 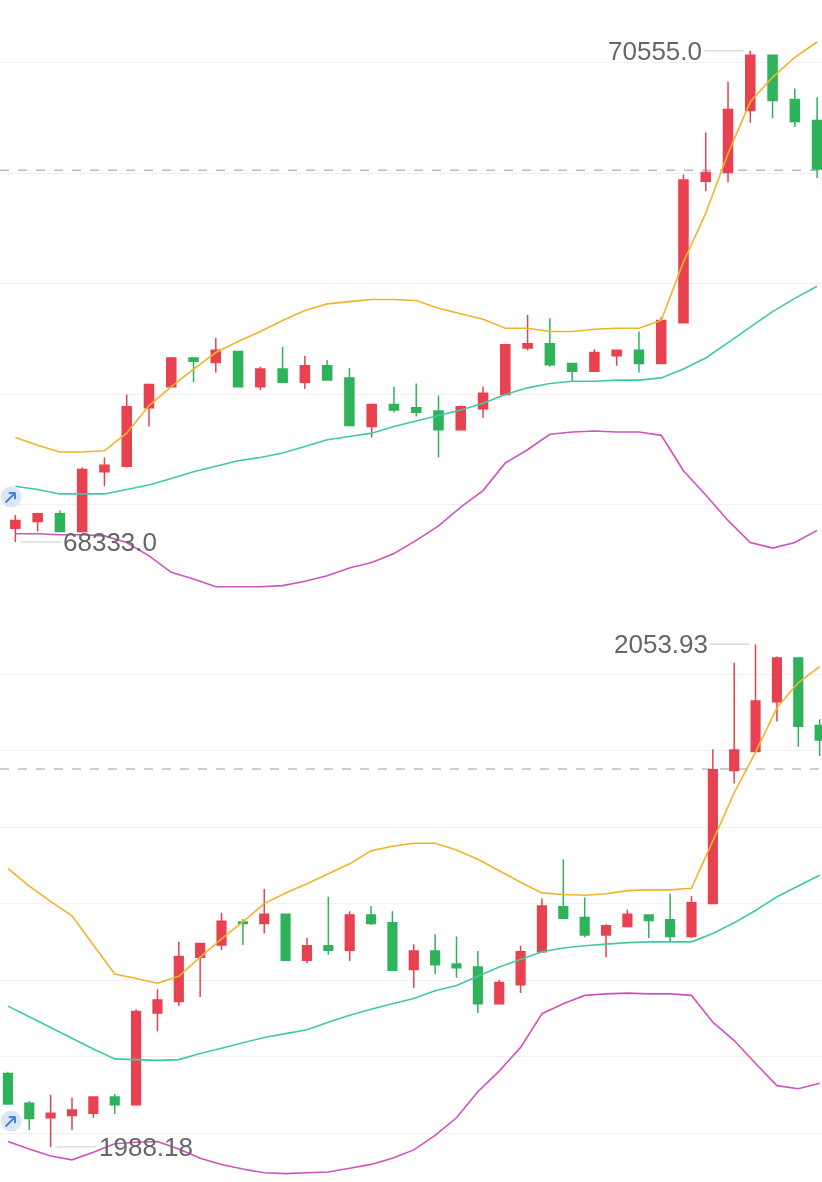 I want to click on annotation: 2053.93, so click(x=661, y=644).